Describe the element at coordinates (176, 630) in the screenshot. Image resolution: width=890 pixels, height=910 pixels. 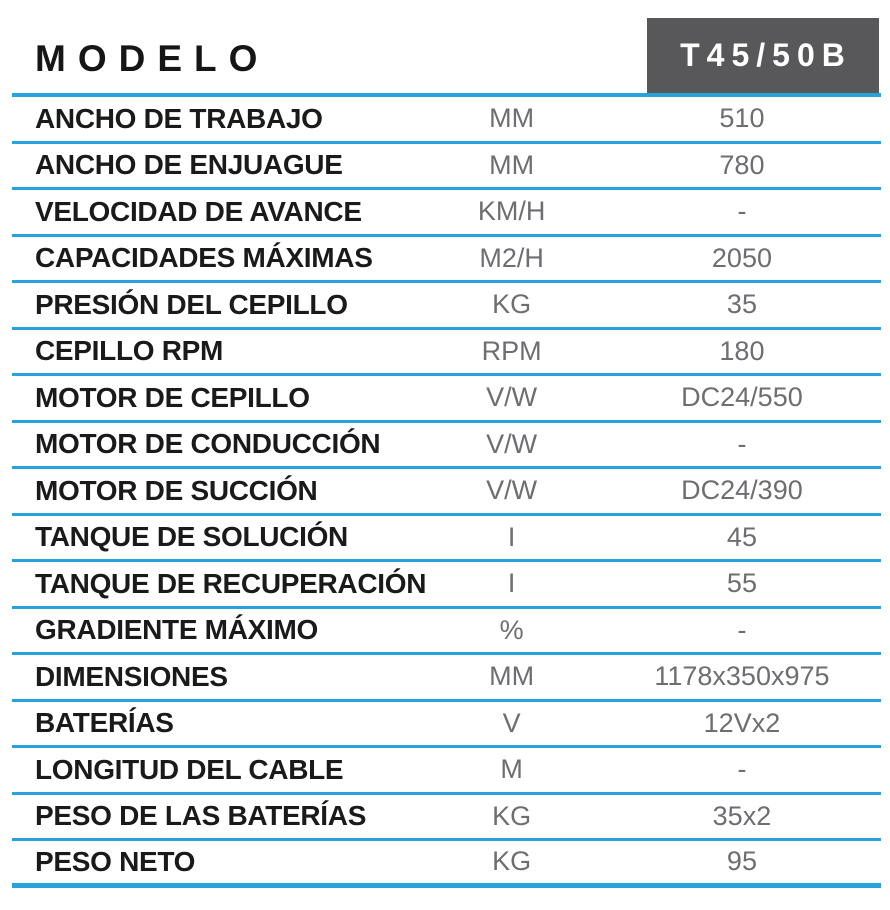
I see `spec-label: GRADIENTE MÁXIMO` at that location.